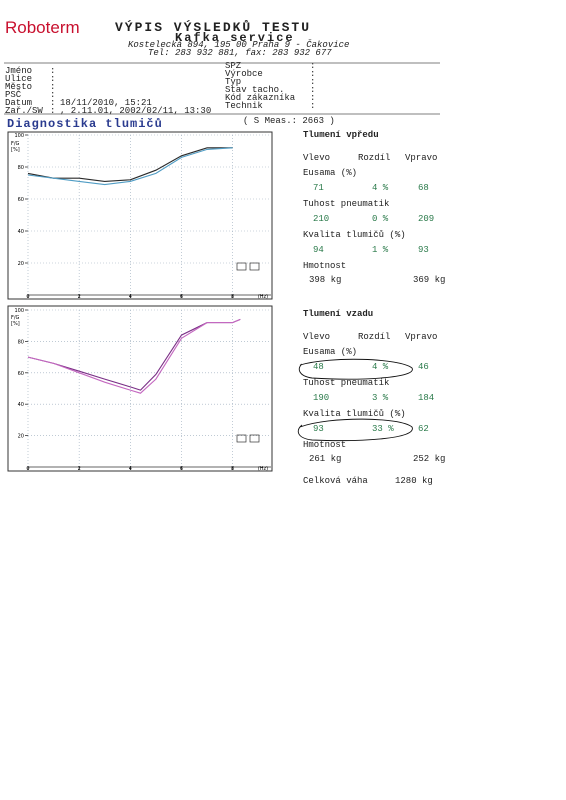 Image resolution: width=566 pixels, height=800 pixels. What do you see at coordinates (244, 106) in the screenshot?
I see `field-label: Technik` at bounding box center [244, 106].